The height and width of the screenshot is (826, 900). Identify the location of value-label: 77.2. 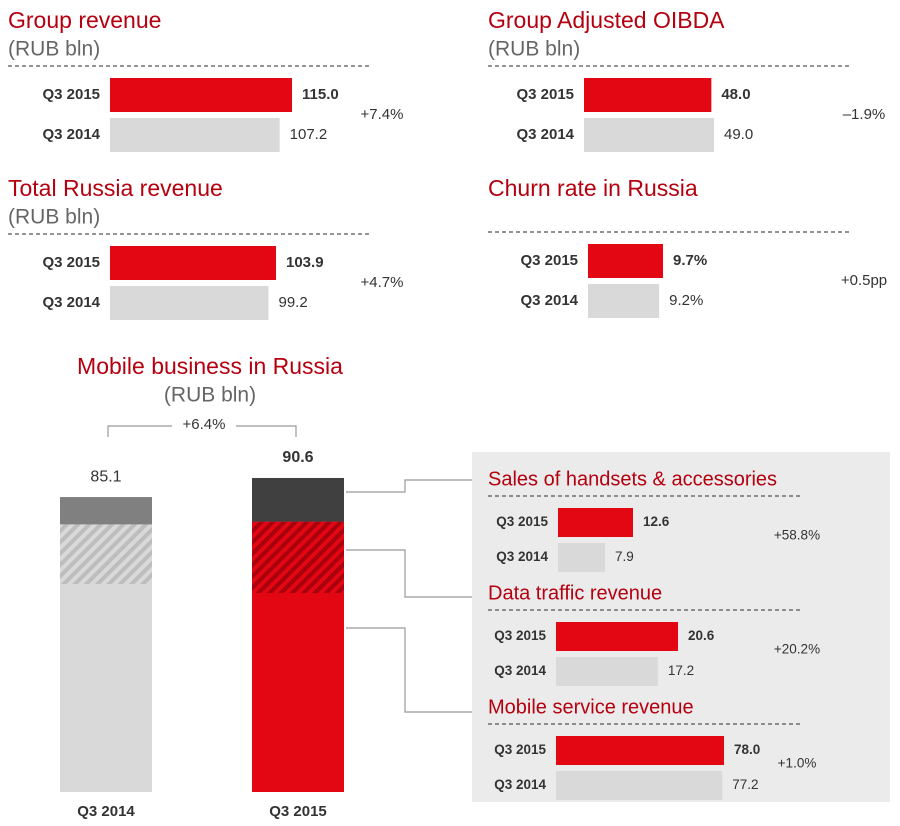
(745, 784).